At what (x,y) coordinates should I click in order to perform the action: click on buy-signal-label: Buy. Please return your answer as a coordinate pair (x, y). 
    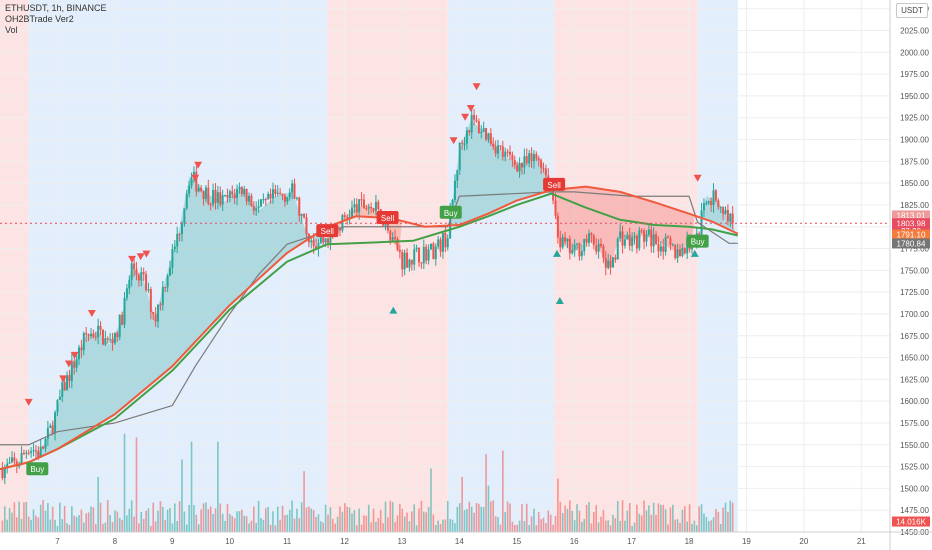
    Looking at the image, I should click on (450, 212).